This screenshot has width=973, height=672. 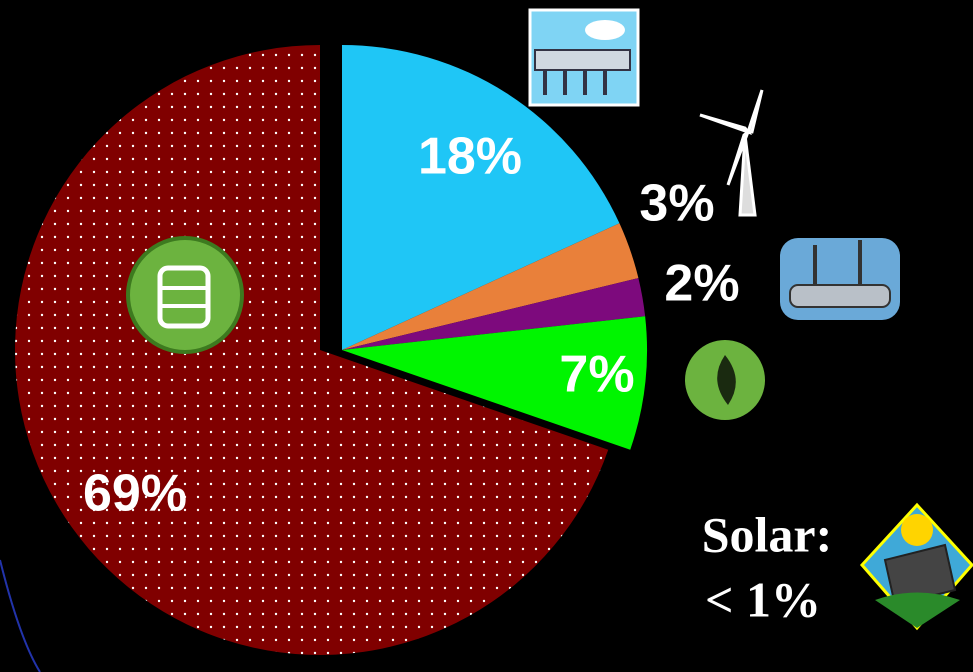 What do you see at coordinates (135, 494) in the screenshot?
I see `value-label: 69%` at bounding box center [135, 494].